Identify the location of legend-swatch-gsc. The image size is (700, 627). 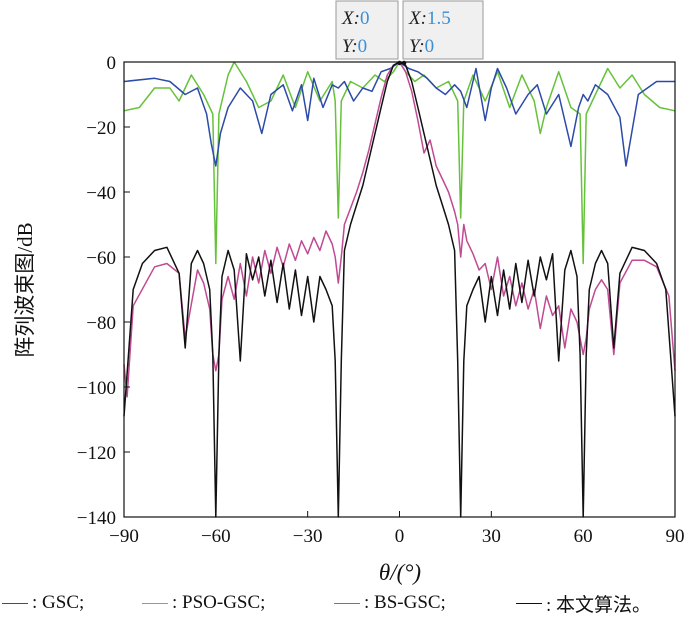
(15, 603).